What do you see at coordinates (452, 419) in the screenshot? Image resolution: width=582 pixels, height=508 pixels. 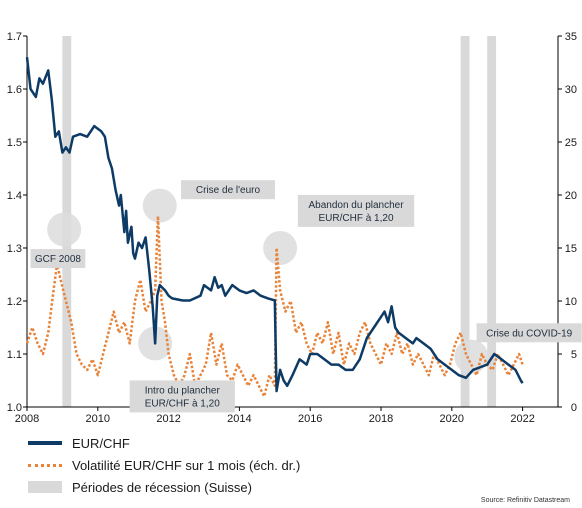 I see `x-tick-label: 2020` at bounding box center [452, 419].